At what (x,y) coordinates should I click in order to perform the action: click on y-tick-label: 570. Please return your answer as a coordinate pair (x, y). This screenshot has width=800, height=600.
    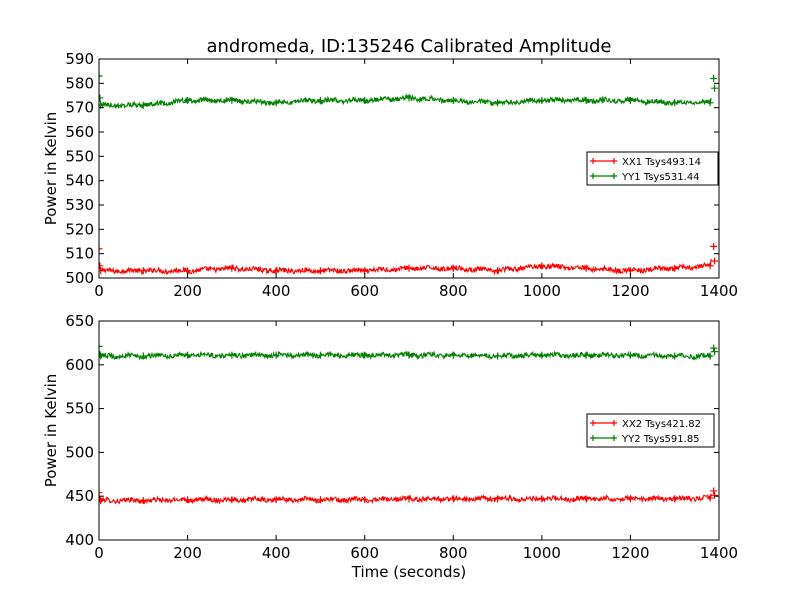
    Looking at the image, I should click on (79, 108).